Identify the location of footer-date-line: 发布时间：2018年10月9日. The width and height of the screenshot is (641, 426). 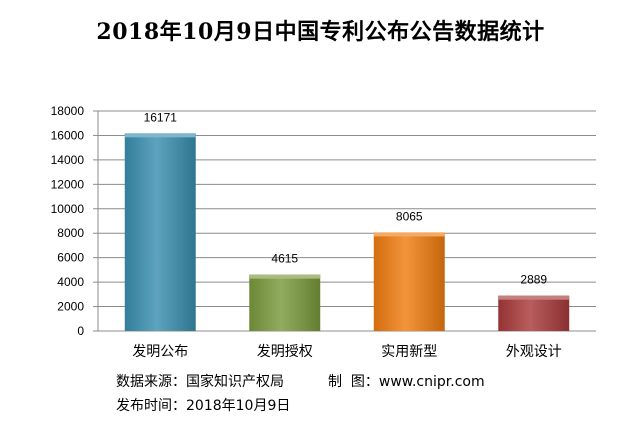
(203, 405).